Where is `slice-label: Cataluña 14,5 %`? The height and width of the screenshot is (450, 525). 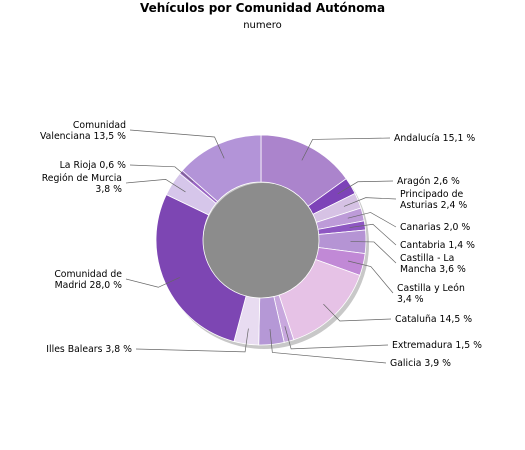 slice-label: Cataluña 14,5 % is located at coordinates (433, 319).